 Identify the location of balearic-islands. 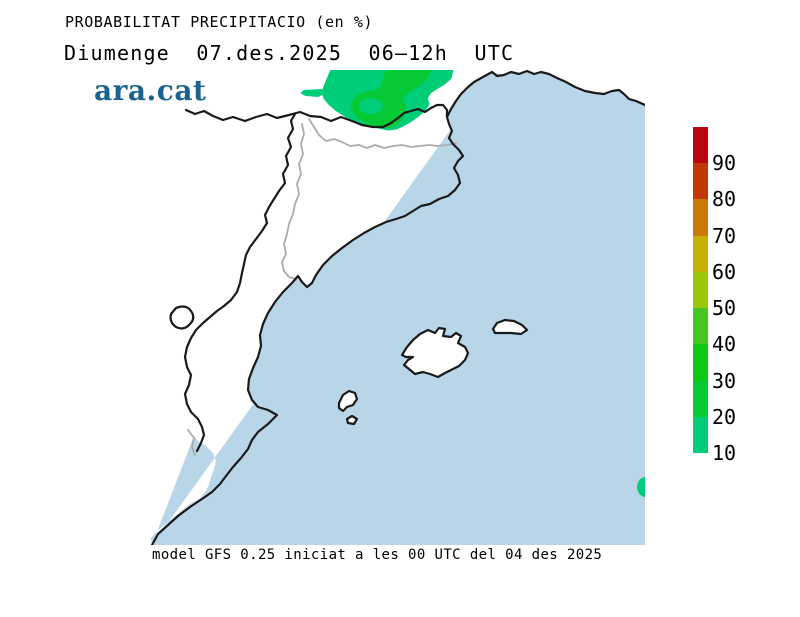
(433, 372).